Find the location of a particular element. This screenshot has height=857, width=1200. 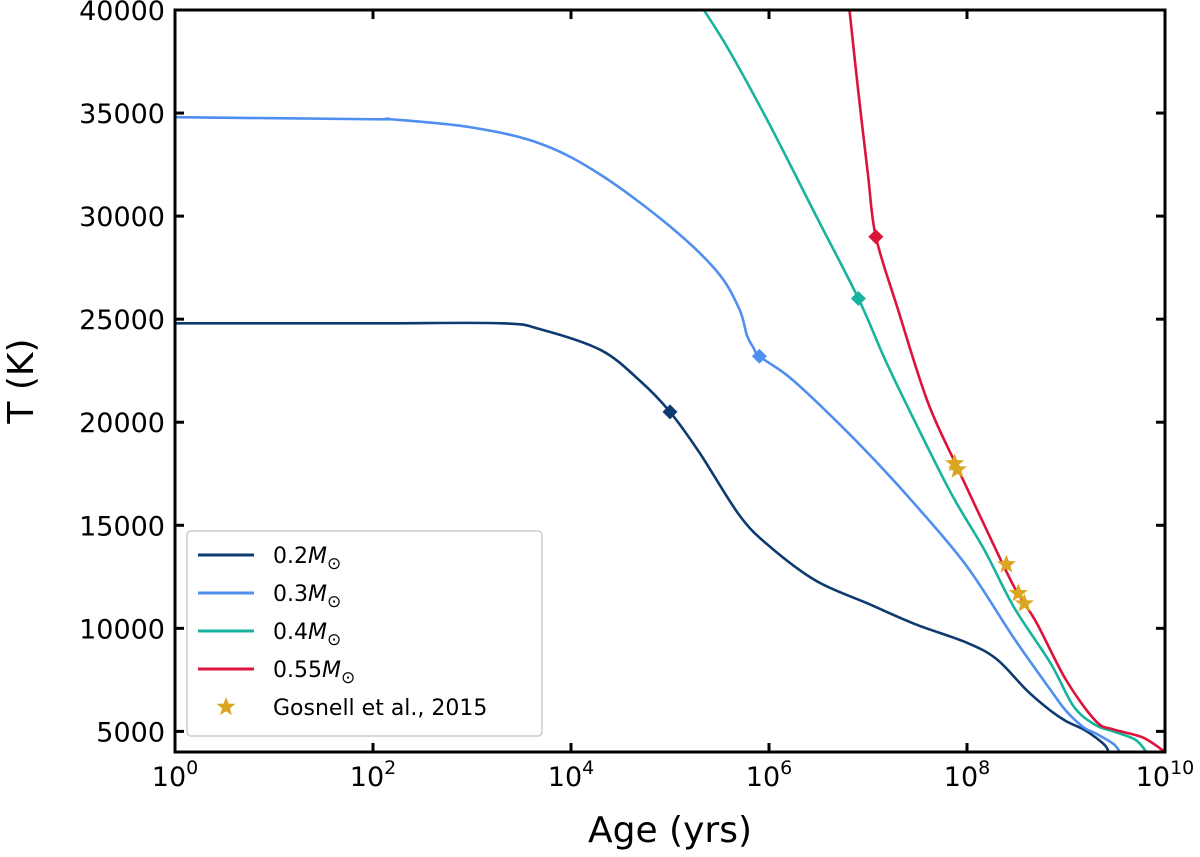

legend-mass-value: 0.2 is located at coordinates (290, 556).